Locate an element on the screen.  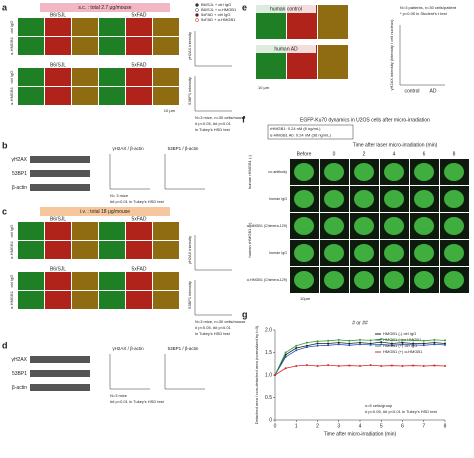
label: α-HMGB1 (Chimera-129) is located at coordinates (267, 280).